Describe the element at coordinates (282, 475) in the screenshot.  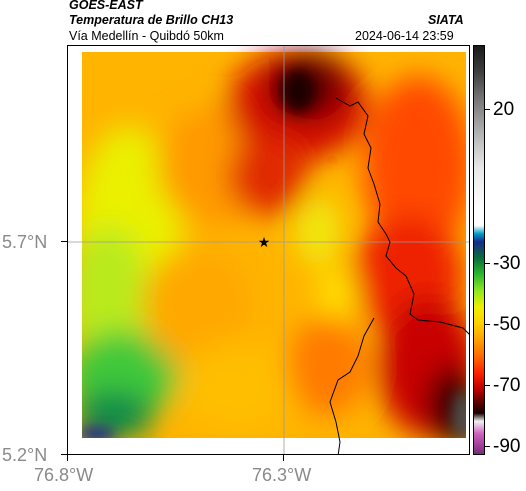
I see `lon-label: 76.3°W` at that location.